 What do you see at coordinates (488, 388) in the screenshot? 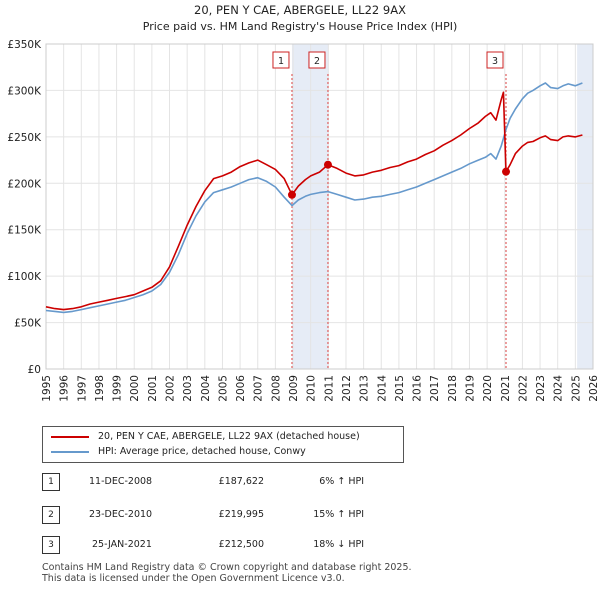
I see `x-tick-label: 2020` at bounding box center [488, 388].